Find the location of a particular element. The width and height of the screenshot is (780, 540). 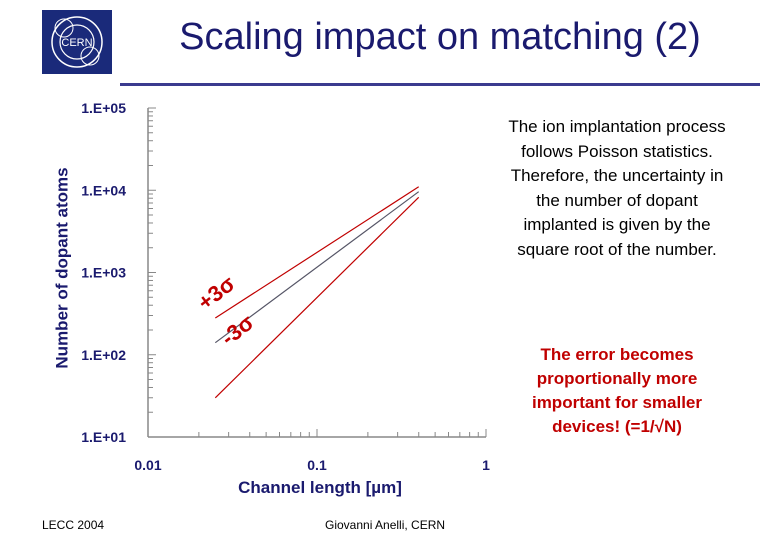

y-tick-label: 1.E+02 is located at coordinates (103, 355).